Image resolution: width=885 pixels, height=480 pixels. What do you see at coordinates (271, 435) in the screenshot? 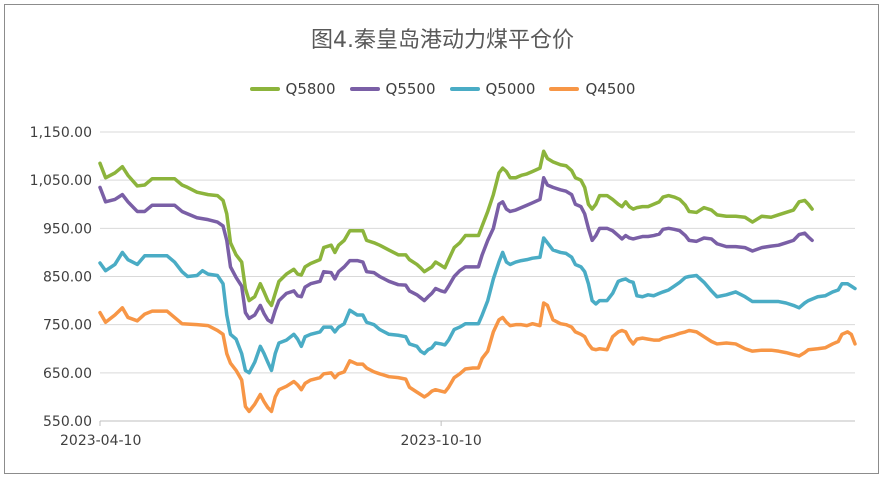
I see `x-axis-ticks: 2023-04-10 2023-10-10` at bounding box center [271, 435].